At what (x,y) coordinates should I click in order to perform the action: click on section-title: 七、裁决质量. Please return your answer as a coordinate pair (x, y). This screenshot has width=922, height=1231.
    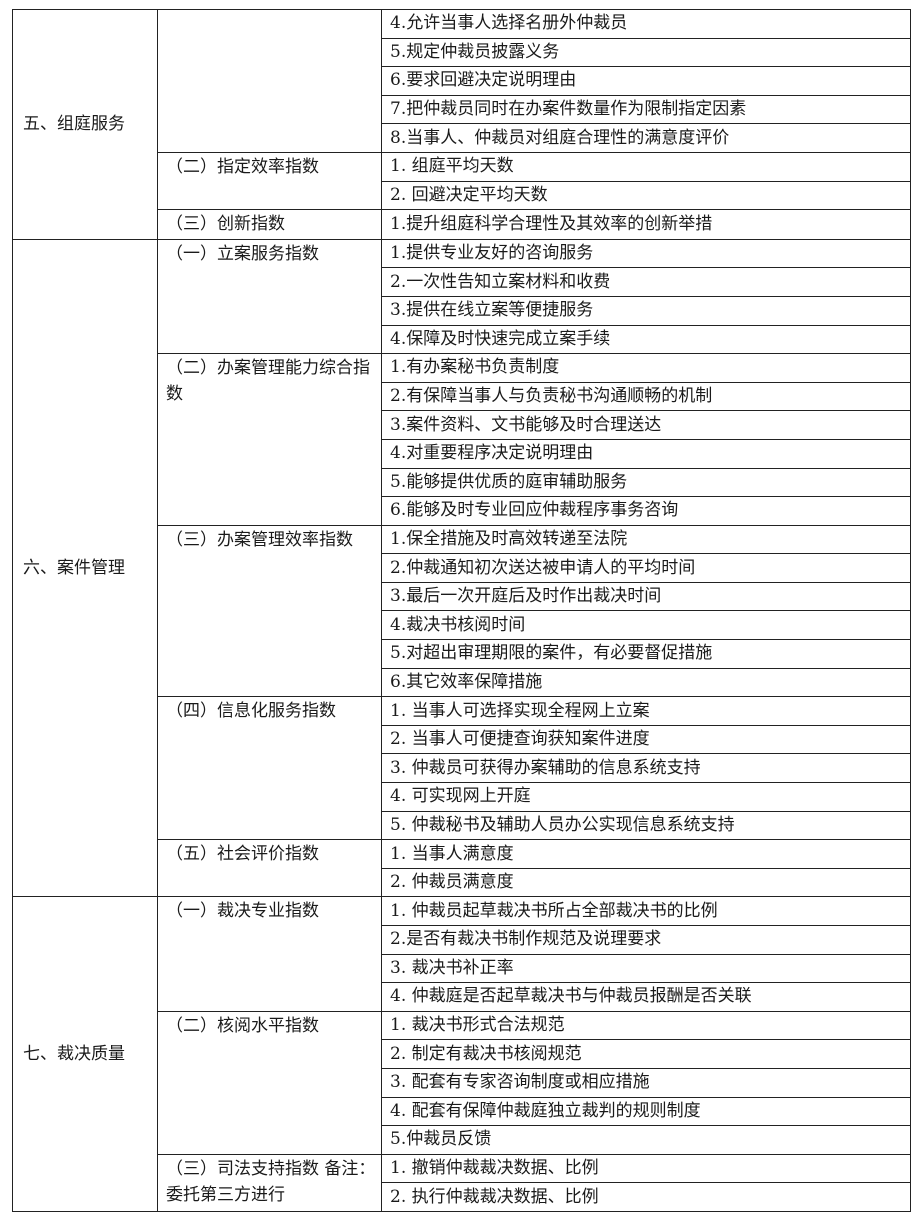
    Looking at the image, I should click on (85, 1054).